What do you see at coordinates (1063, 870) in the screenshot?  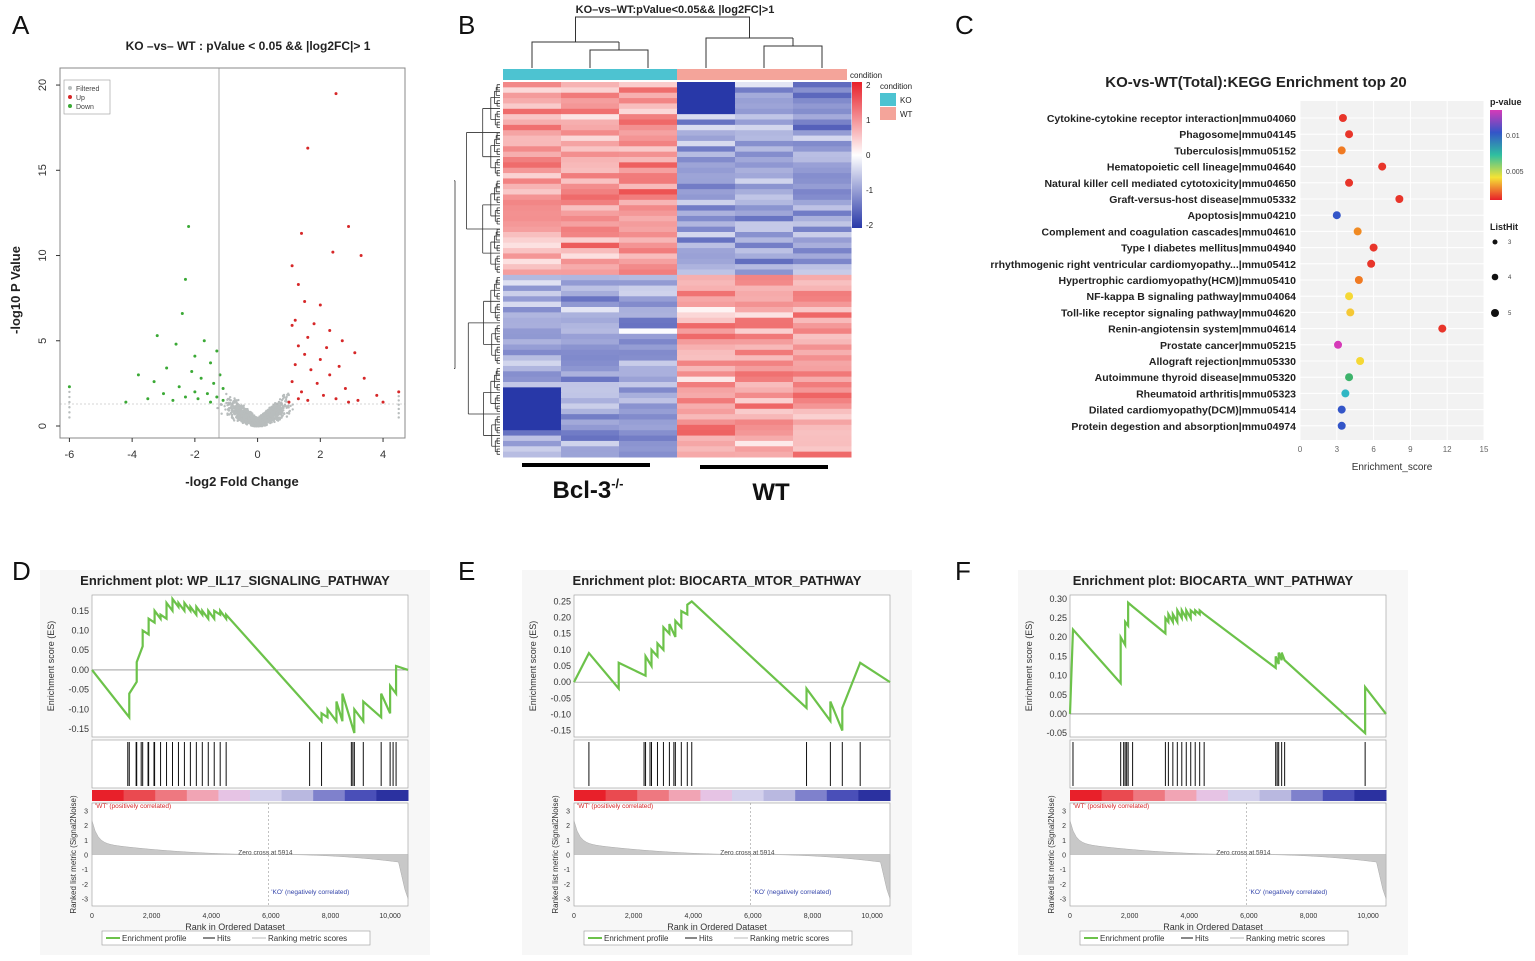 I see `metric-y-tick-label: -1` at bounding box center [1063, 870].